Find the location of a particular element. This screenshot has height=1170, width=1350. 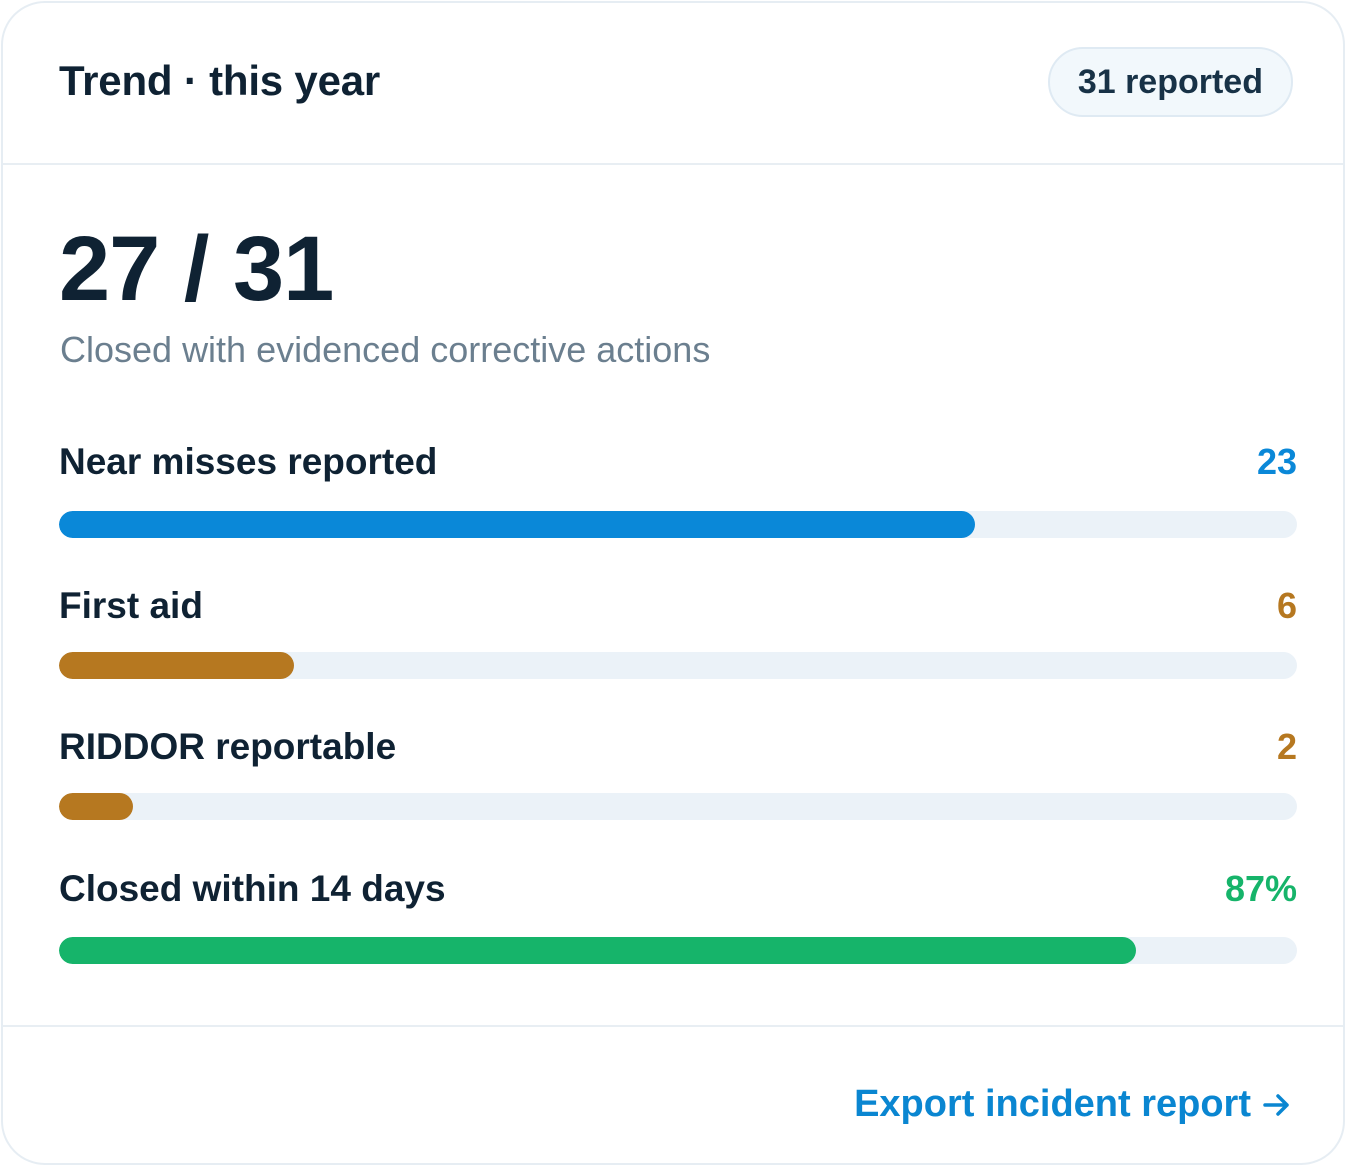

metric-closed-14-days: Closed within 14 days 87% is located at coordinates (678, 916).